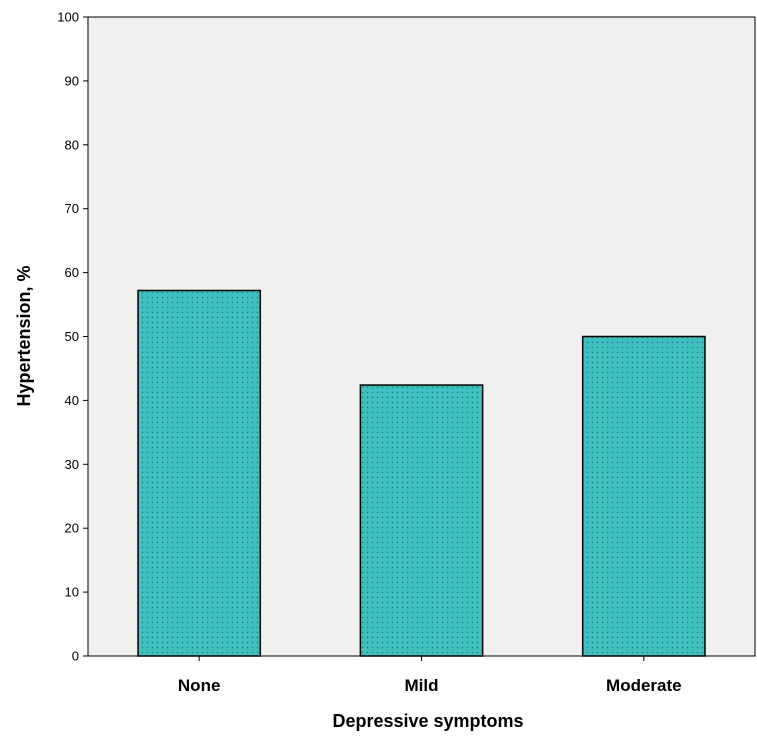 This screenshot has height=740, width=757. I want to click on y-tick-label-20: 20, so click(72, 528).